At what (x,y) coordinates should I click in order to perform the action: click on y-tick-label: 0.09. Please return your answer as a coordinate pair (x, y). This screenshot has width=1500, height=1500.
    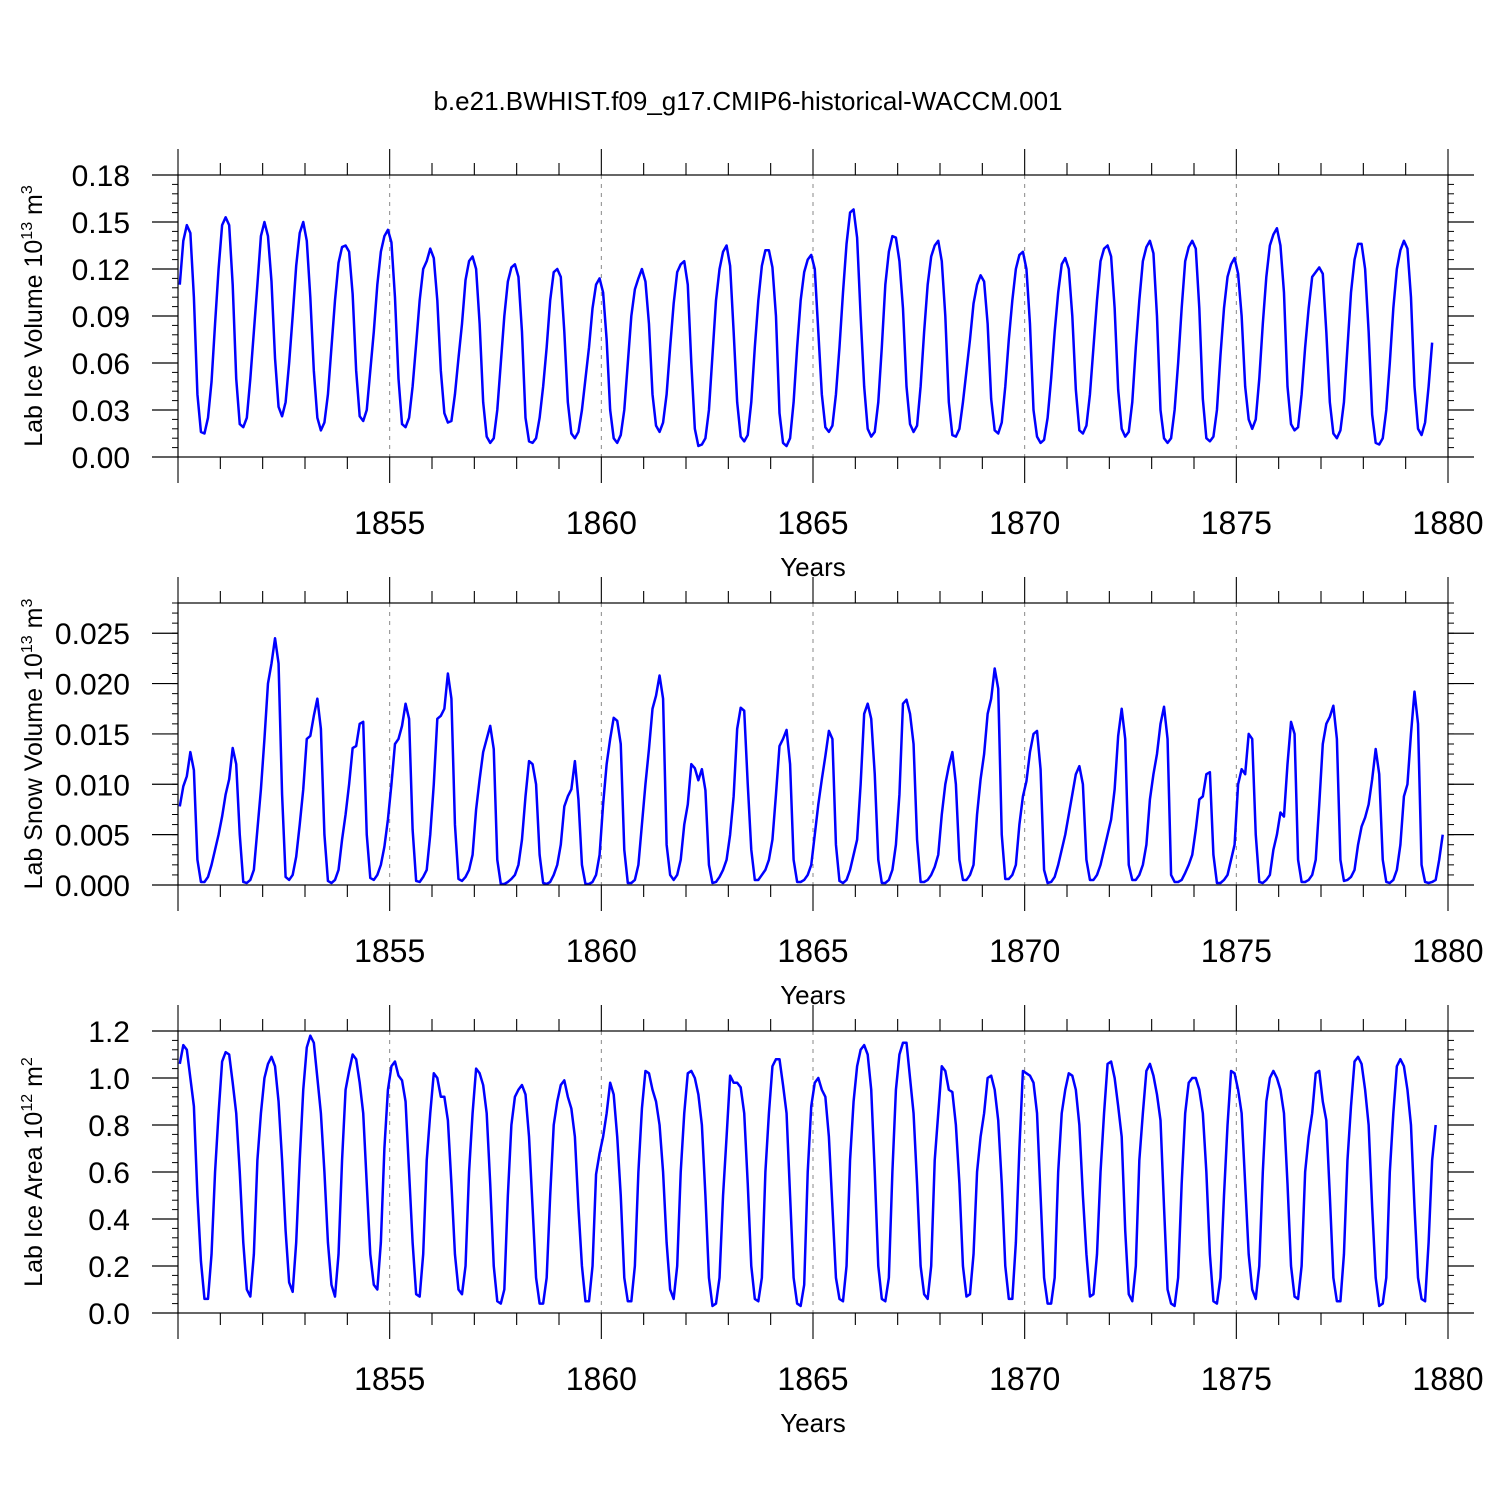
    Looking at the image, I should click on (101, 317).